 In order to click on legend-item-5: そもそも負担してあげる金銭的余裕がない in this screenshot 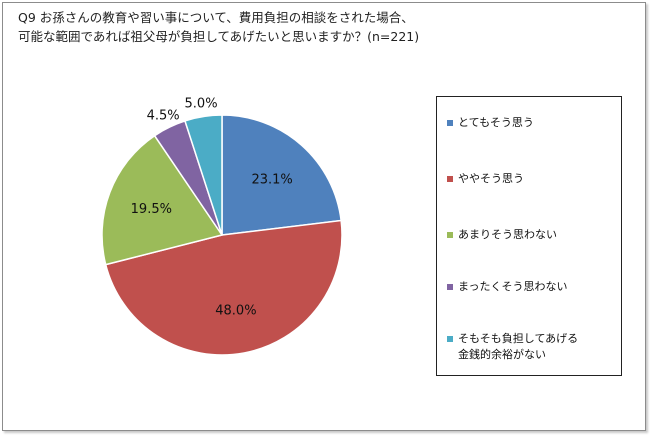, I will do `click(517, 347)`.